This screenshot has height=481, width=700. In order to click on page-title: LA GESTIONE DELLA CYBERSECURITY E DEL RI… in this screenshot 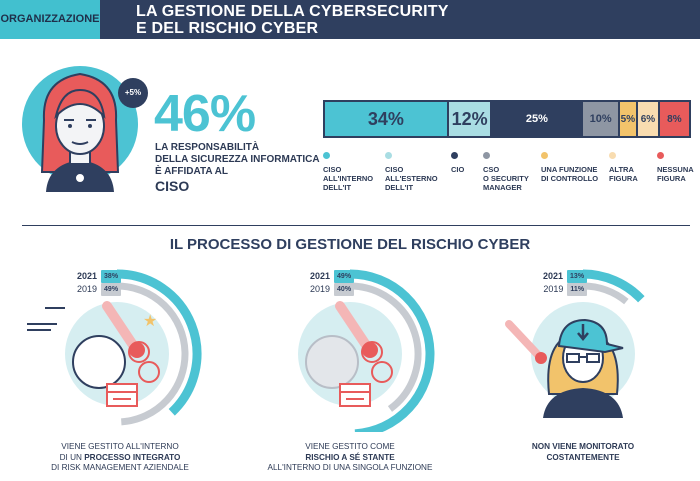, I will do `click(292, 20)`.